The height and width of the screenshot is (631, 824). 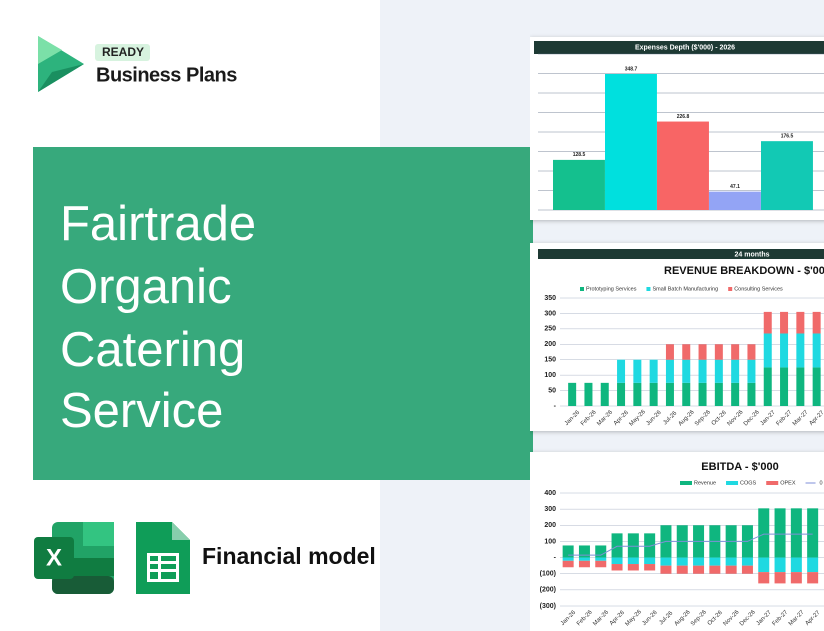 What do you see at coordinates (54, 557) in the screenshot?
I see `svg-text: X` at bounding box center [54, 557].